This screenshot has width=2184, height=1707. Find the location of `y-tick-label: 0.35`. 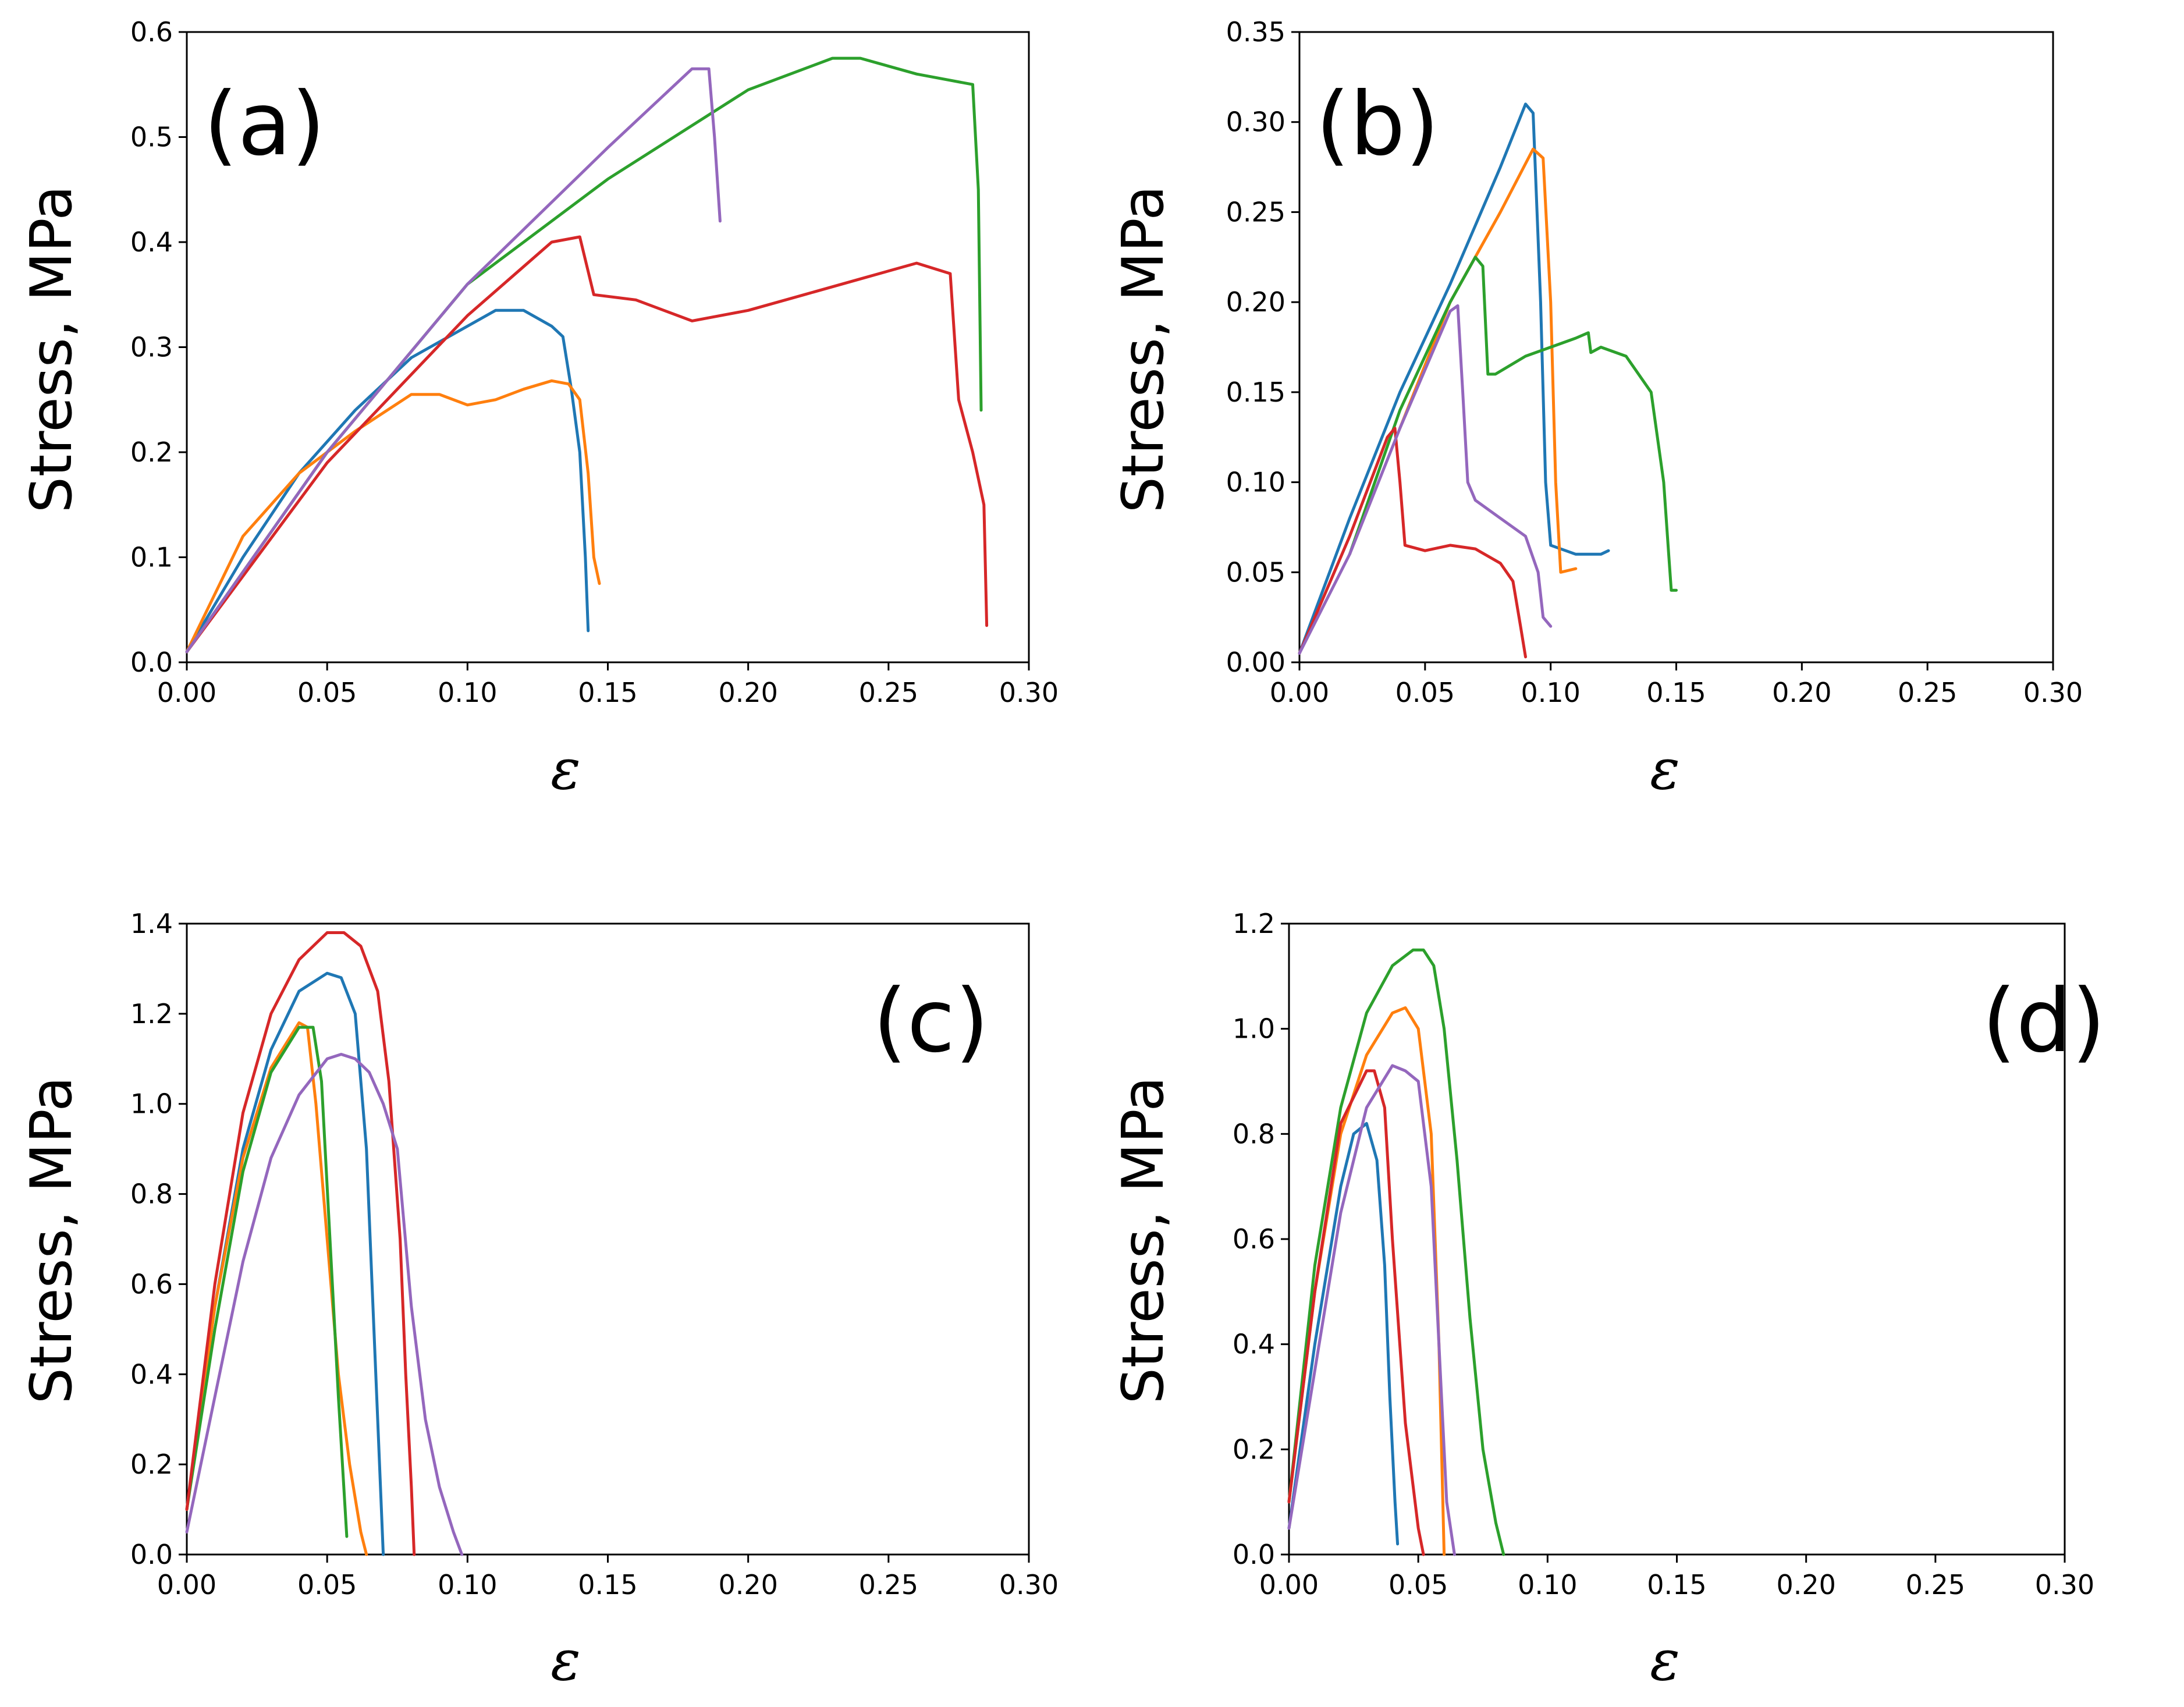

y-tick-label: 0.35 is located at coordinates (1255, 32).